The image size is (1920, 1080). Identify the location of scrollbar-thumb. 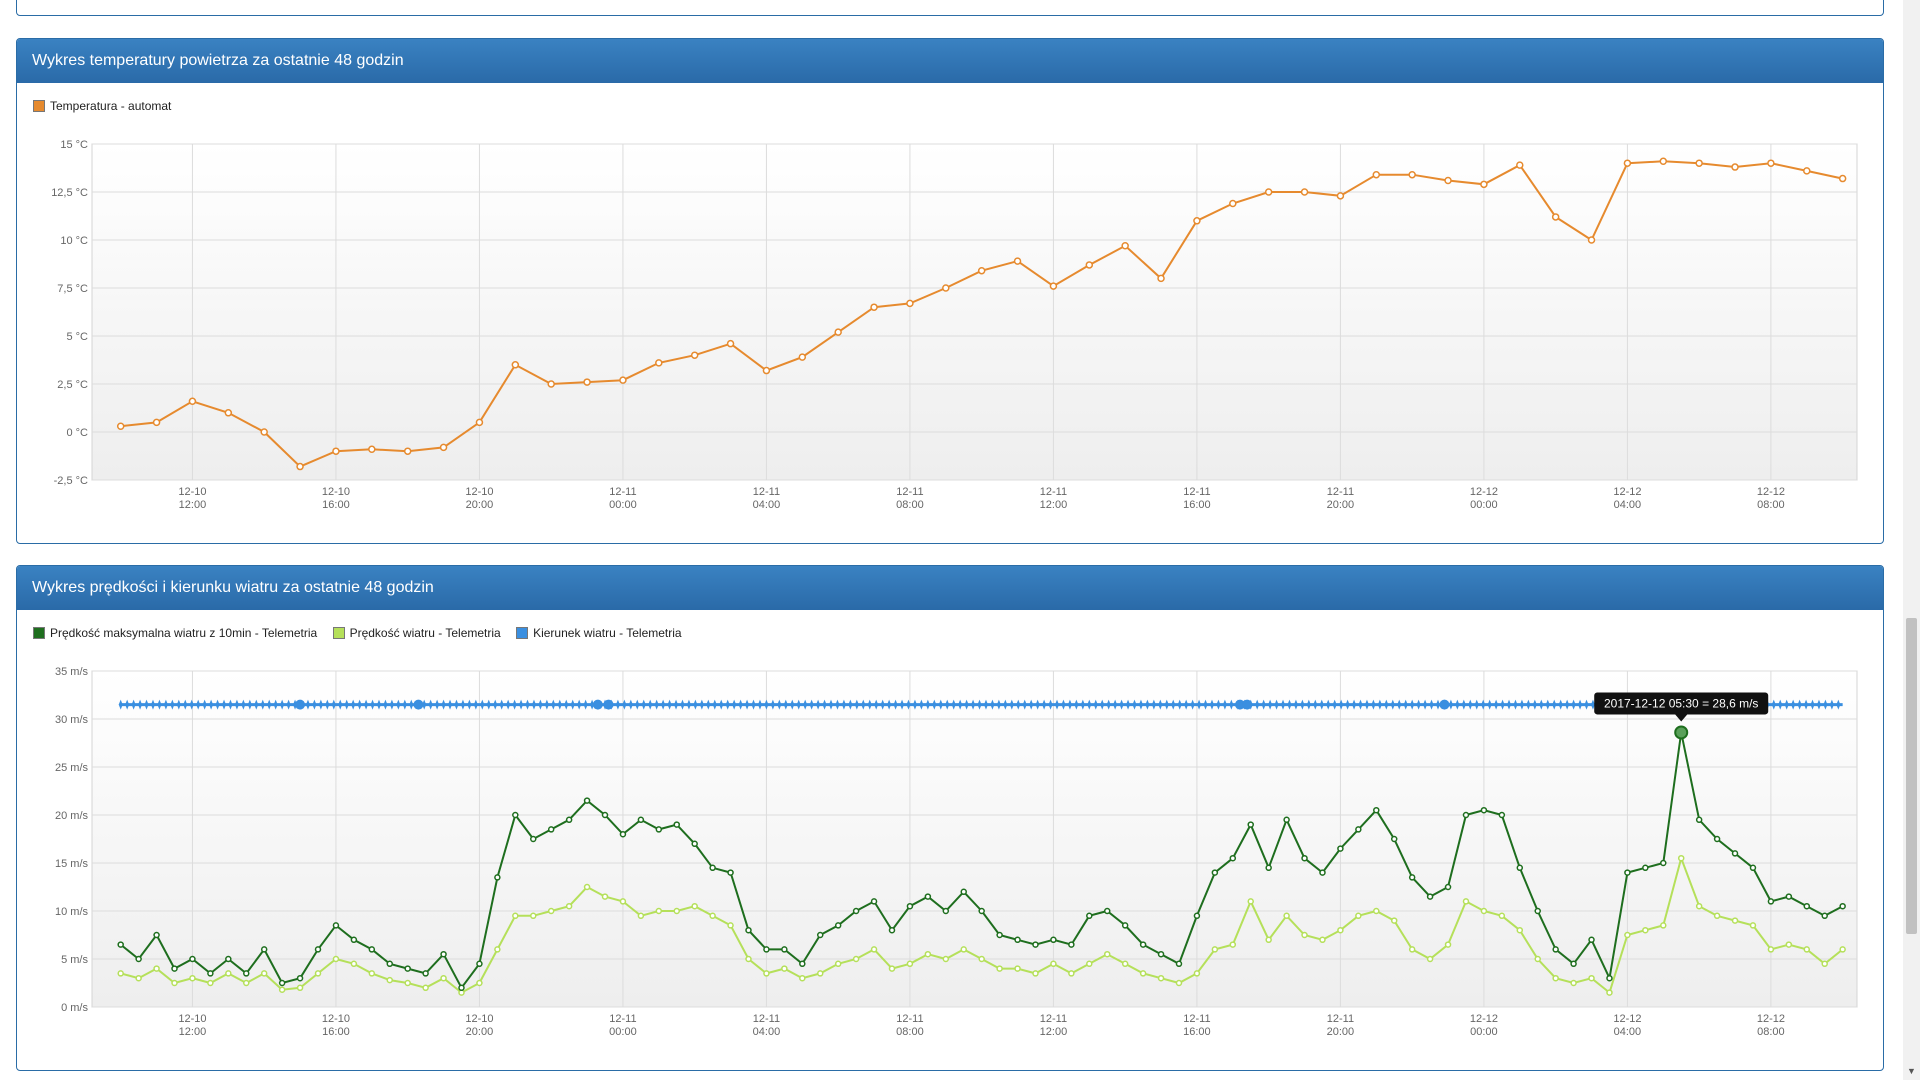
(1911, 776).